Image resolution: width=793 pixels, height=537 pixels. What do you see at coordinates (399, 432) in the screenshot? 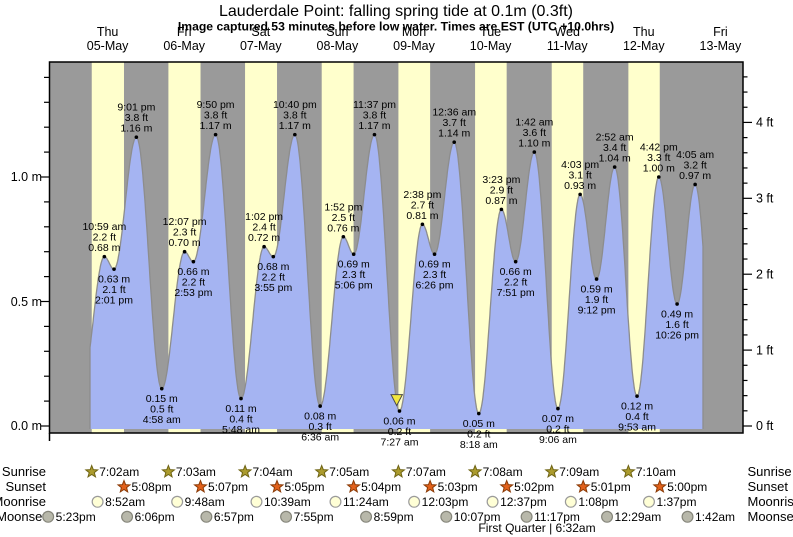
I see `tide-low-label: 0.2 ft` at bounding box center [399, 432].